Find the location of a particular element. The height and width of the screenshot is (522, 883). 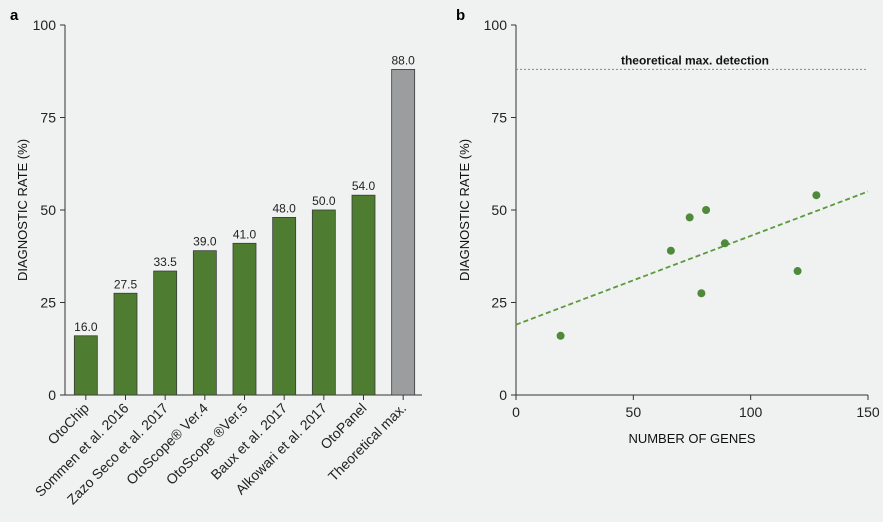

panel-b-y-tick-label: 25 is located at coordinates (499, 303).